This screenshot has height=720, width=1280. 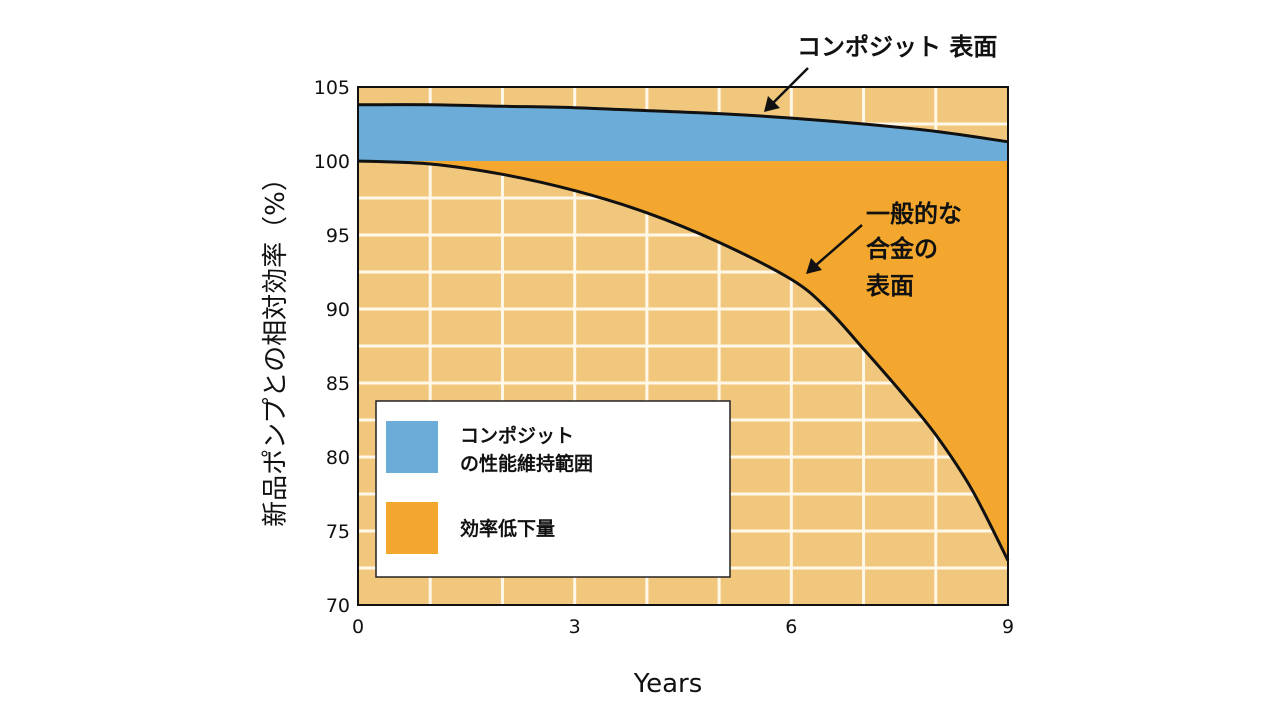 What do you see at coordinates (683, 123) in the screenshot?
I see `composite-series-line` at bounding box center [683, 123].